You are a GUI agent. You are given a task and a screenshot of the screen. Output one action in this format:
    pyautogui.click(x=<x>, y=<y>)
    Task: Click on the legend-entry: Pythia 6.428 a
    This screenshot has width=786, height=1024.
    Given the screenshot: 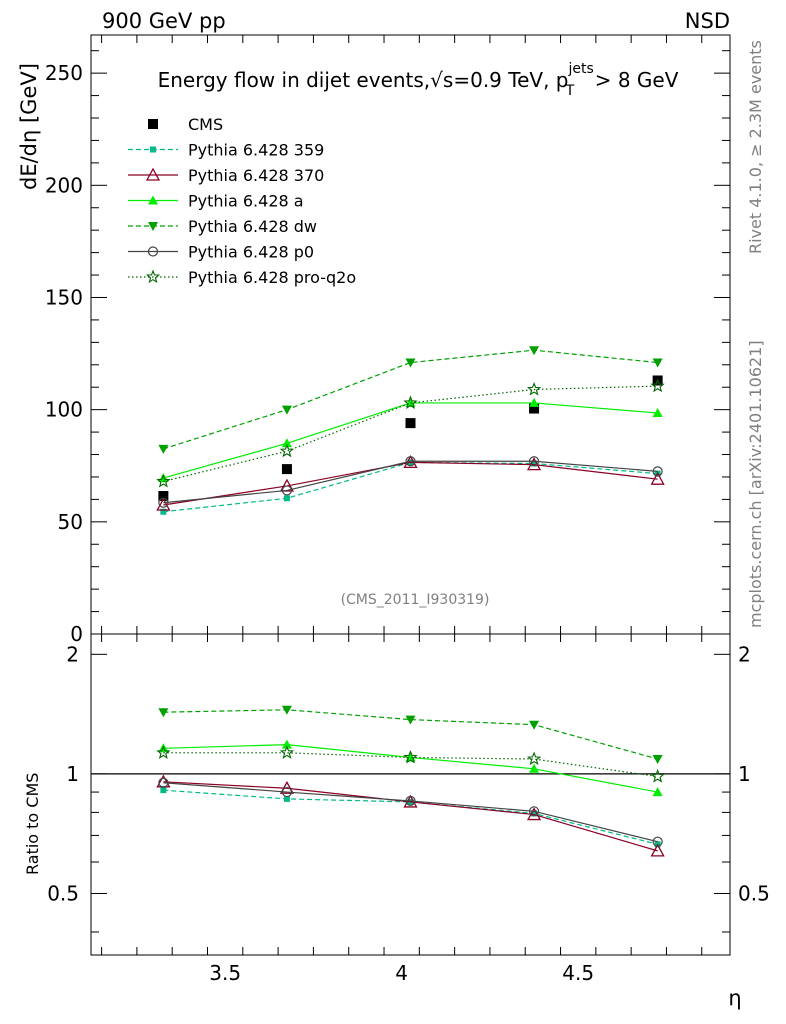 What is the action you would take?
    pyautogui.click(x=216, y=201)
    